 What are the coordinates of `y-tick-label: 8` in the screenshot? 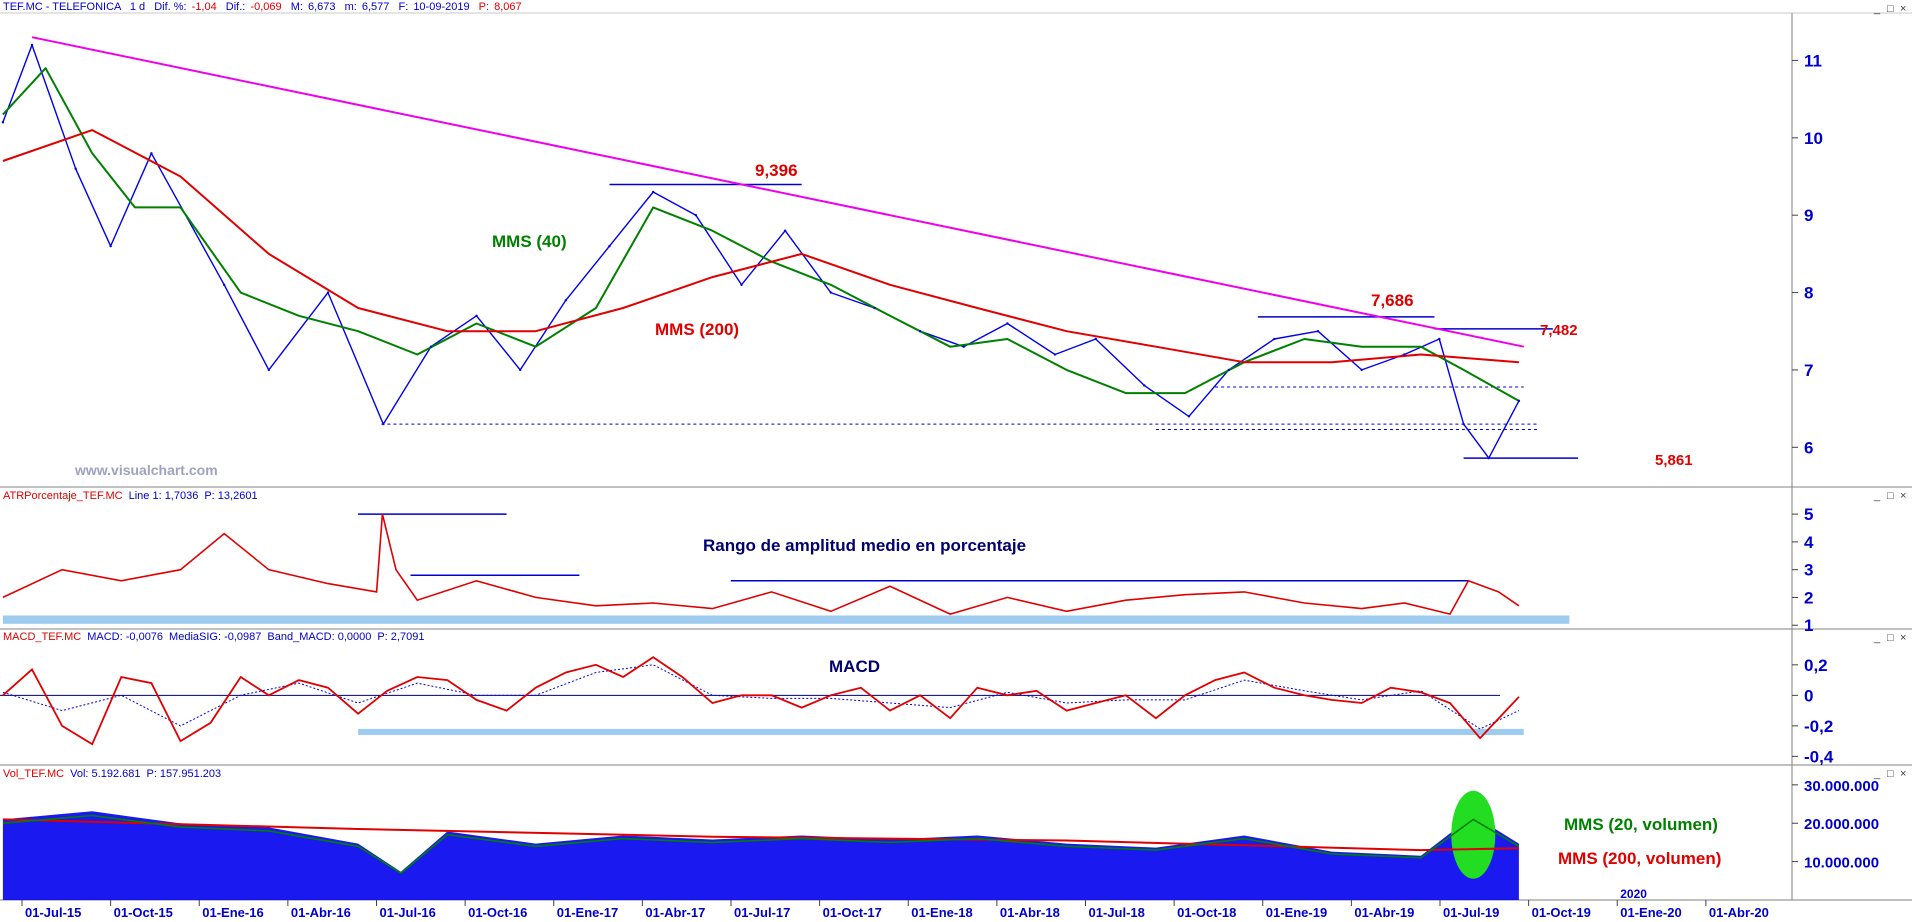 It's located at (1808, 293).